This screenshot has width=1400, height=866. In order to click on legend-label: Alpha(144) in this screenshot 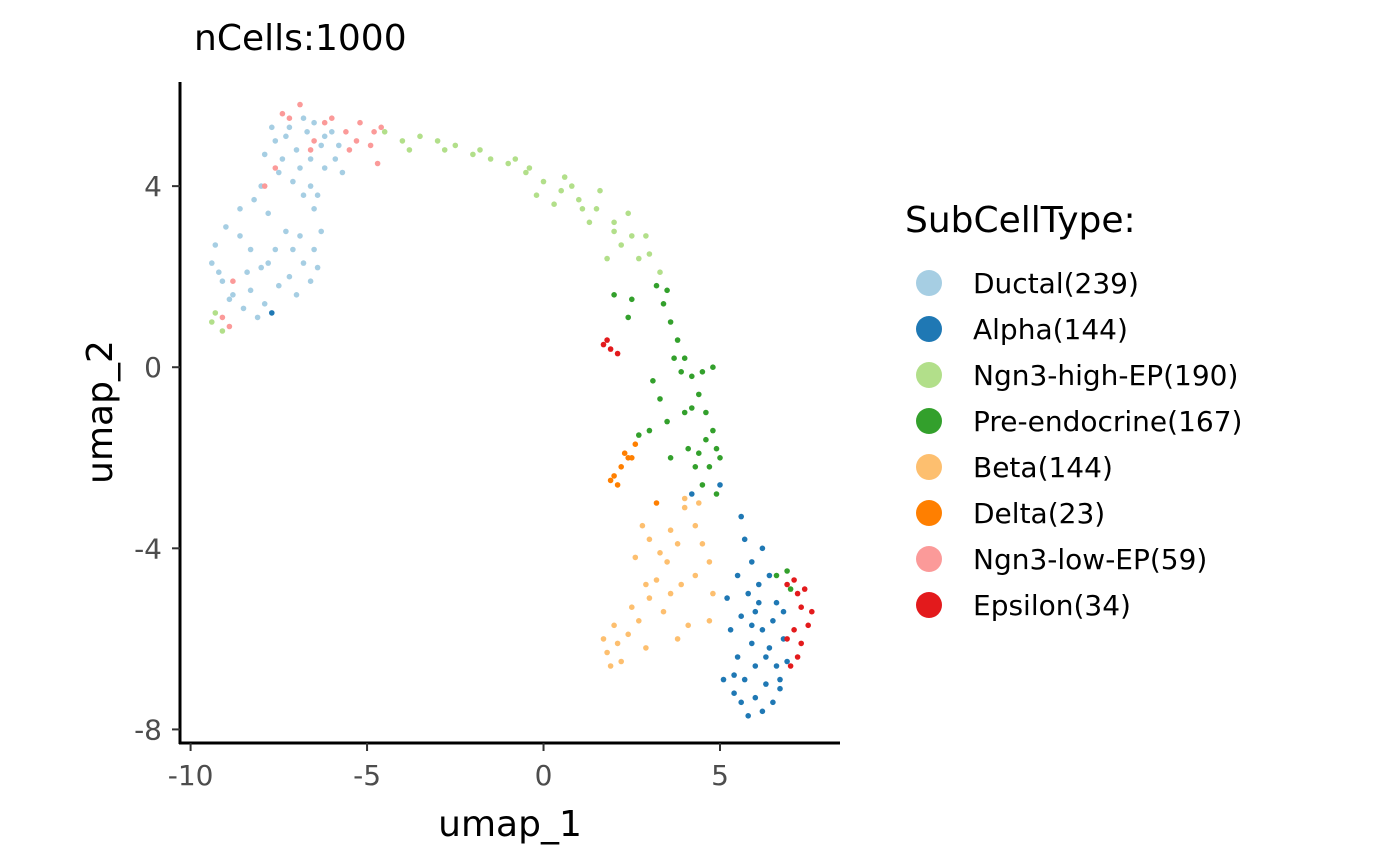, I will do `click(1050, 329)`.